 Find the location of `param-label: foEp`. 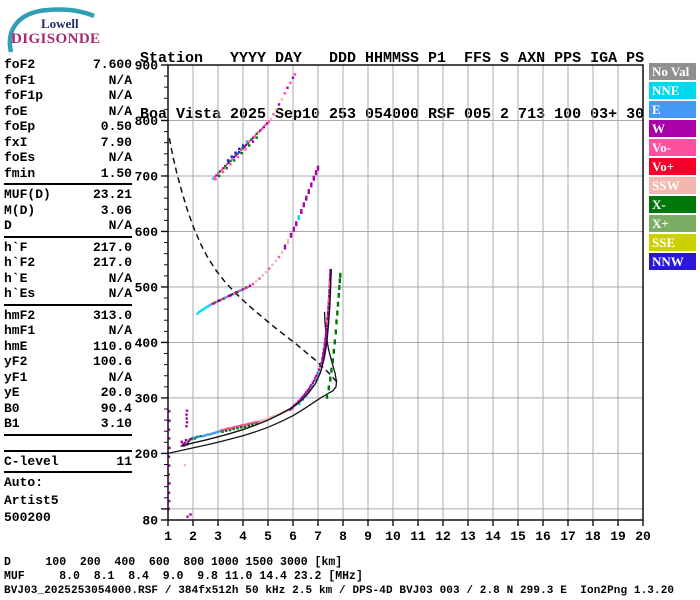

param-label: foEp is located at coordinates (20, 126).